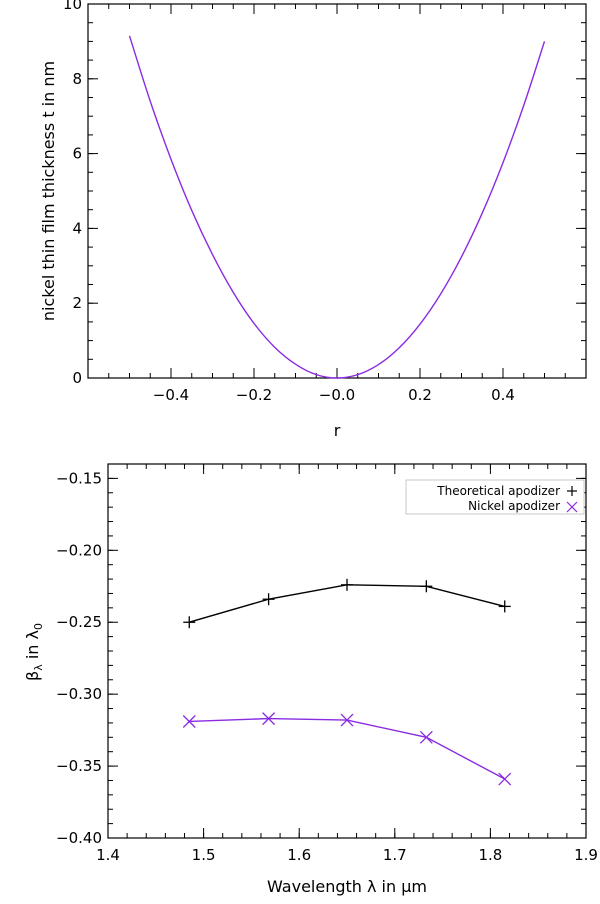 The height and width of the screenshot is (904, 600). I want to click on y-label-sub-zero: 0, so click(38, 626).